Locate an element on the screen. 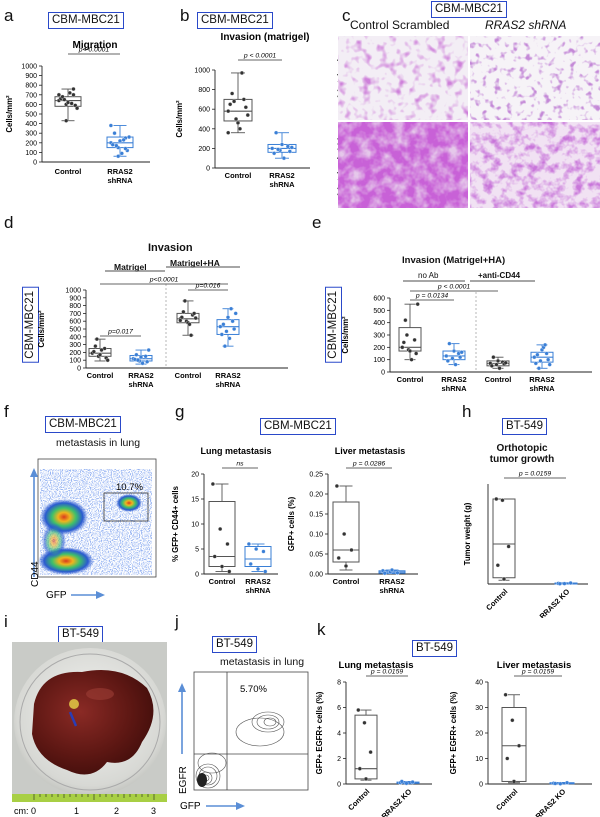  panel-d-group-lines is located at coordinates (172, 269).